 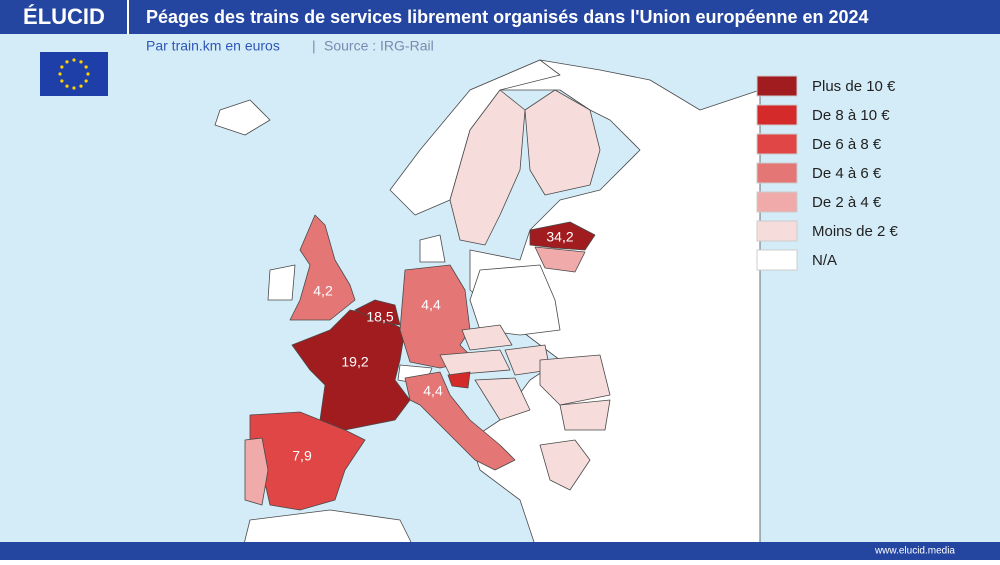 What do you see at coordinates (433, 346) in the screenshot?
I see `value-labels: 34,2 18,5 19,2 4,2 4,4 4,4 7,9` at bounding box center [433, 346].